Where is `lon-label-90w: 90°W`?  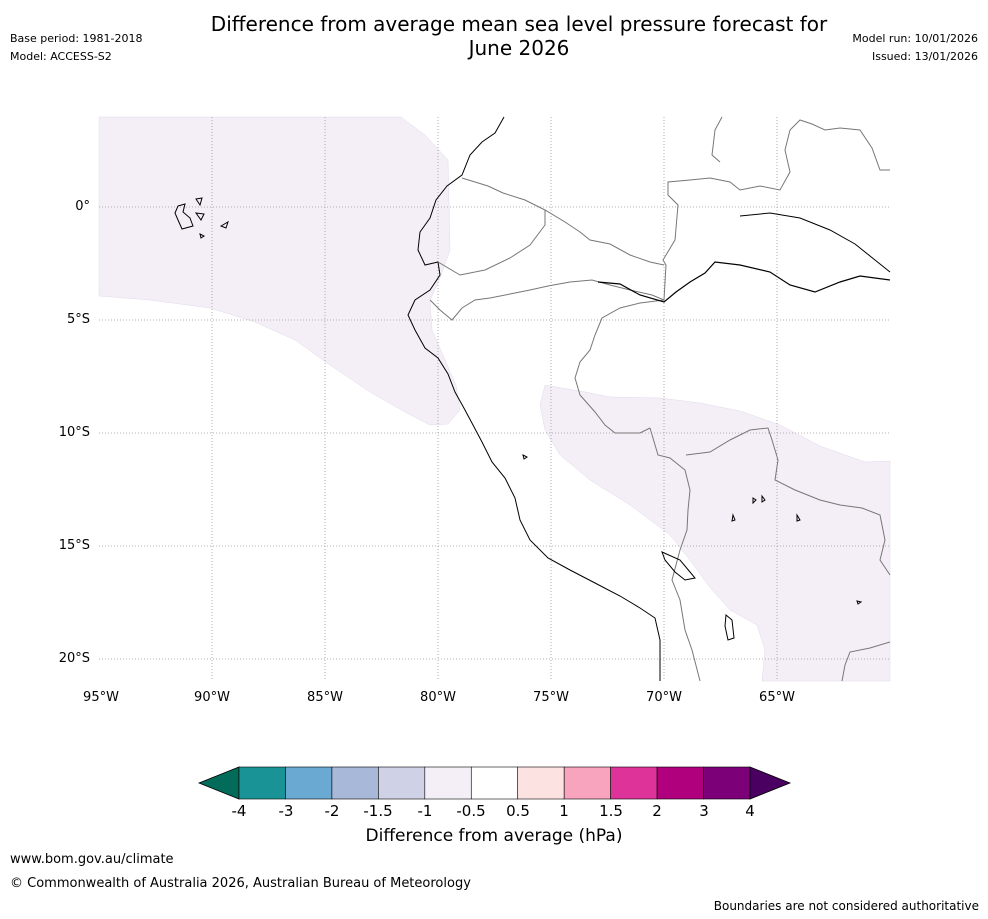 lon-label-90w: 90°W is located at coordinates (212, 697).